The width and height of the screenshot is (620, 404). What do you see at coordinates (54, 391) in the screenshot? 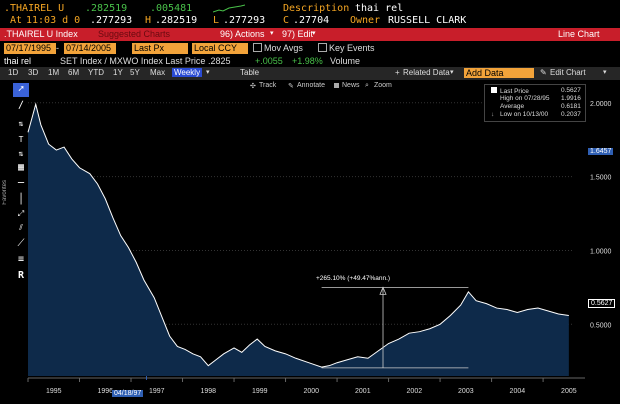
I see `x-tick-label: 1995` at bounding box center [54, 391].